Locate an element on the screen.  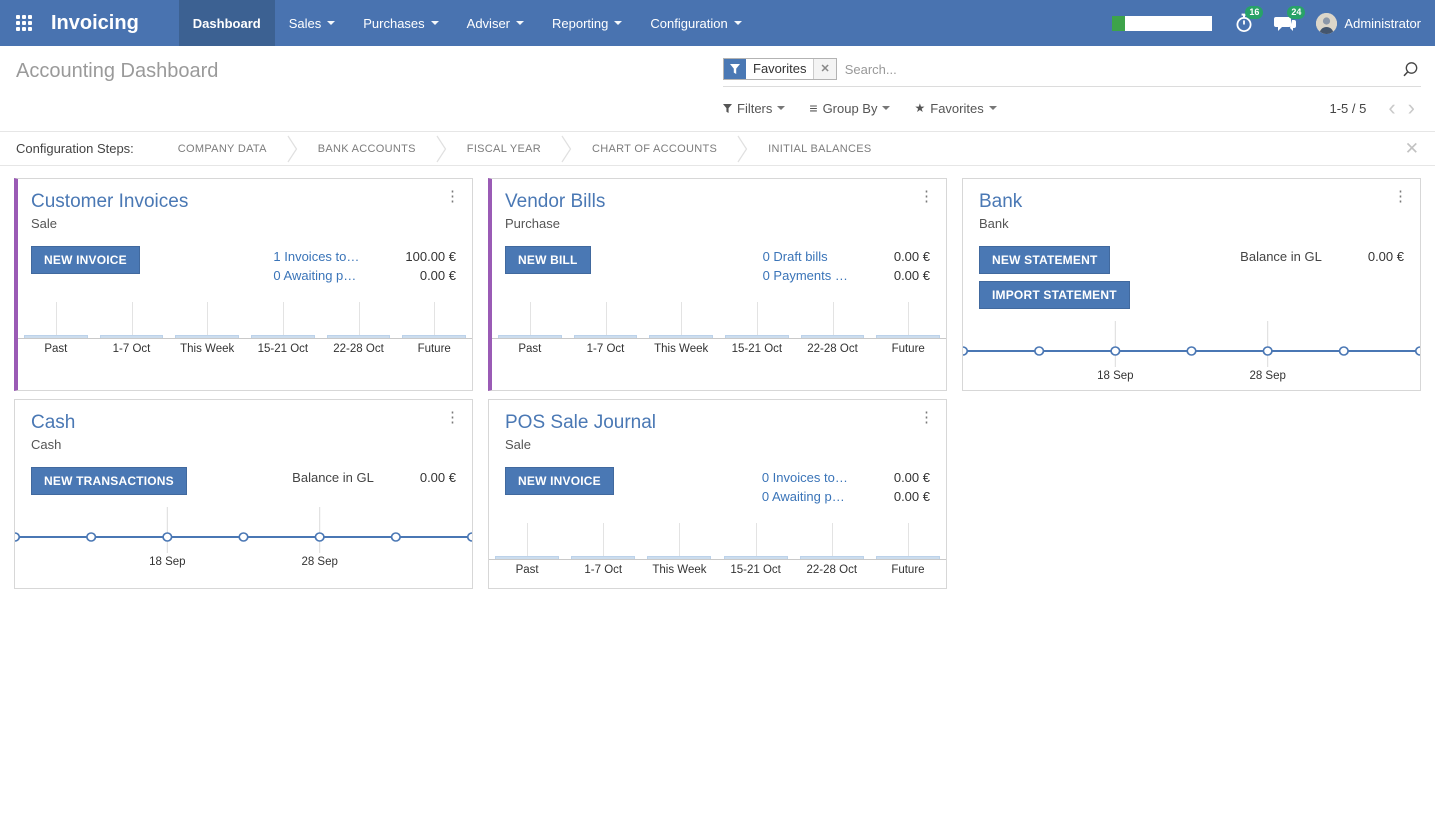
step-fiscal-year: FISCAL YEAR is located at coordinates (504, 148).